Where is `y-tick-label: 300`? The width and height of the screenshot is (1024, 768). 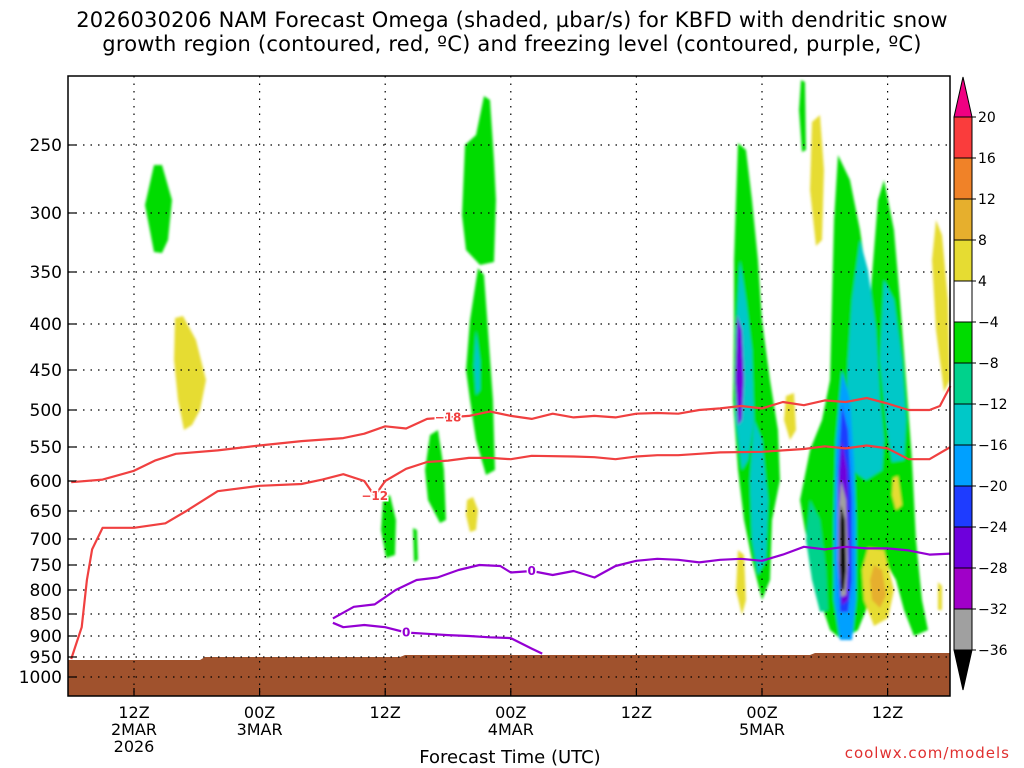 y-tick-label: 300 is located at coordinates (46, 214).